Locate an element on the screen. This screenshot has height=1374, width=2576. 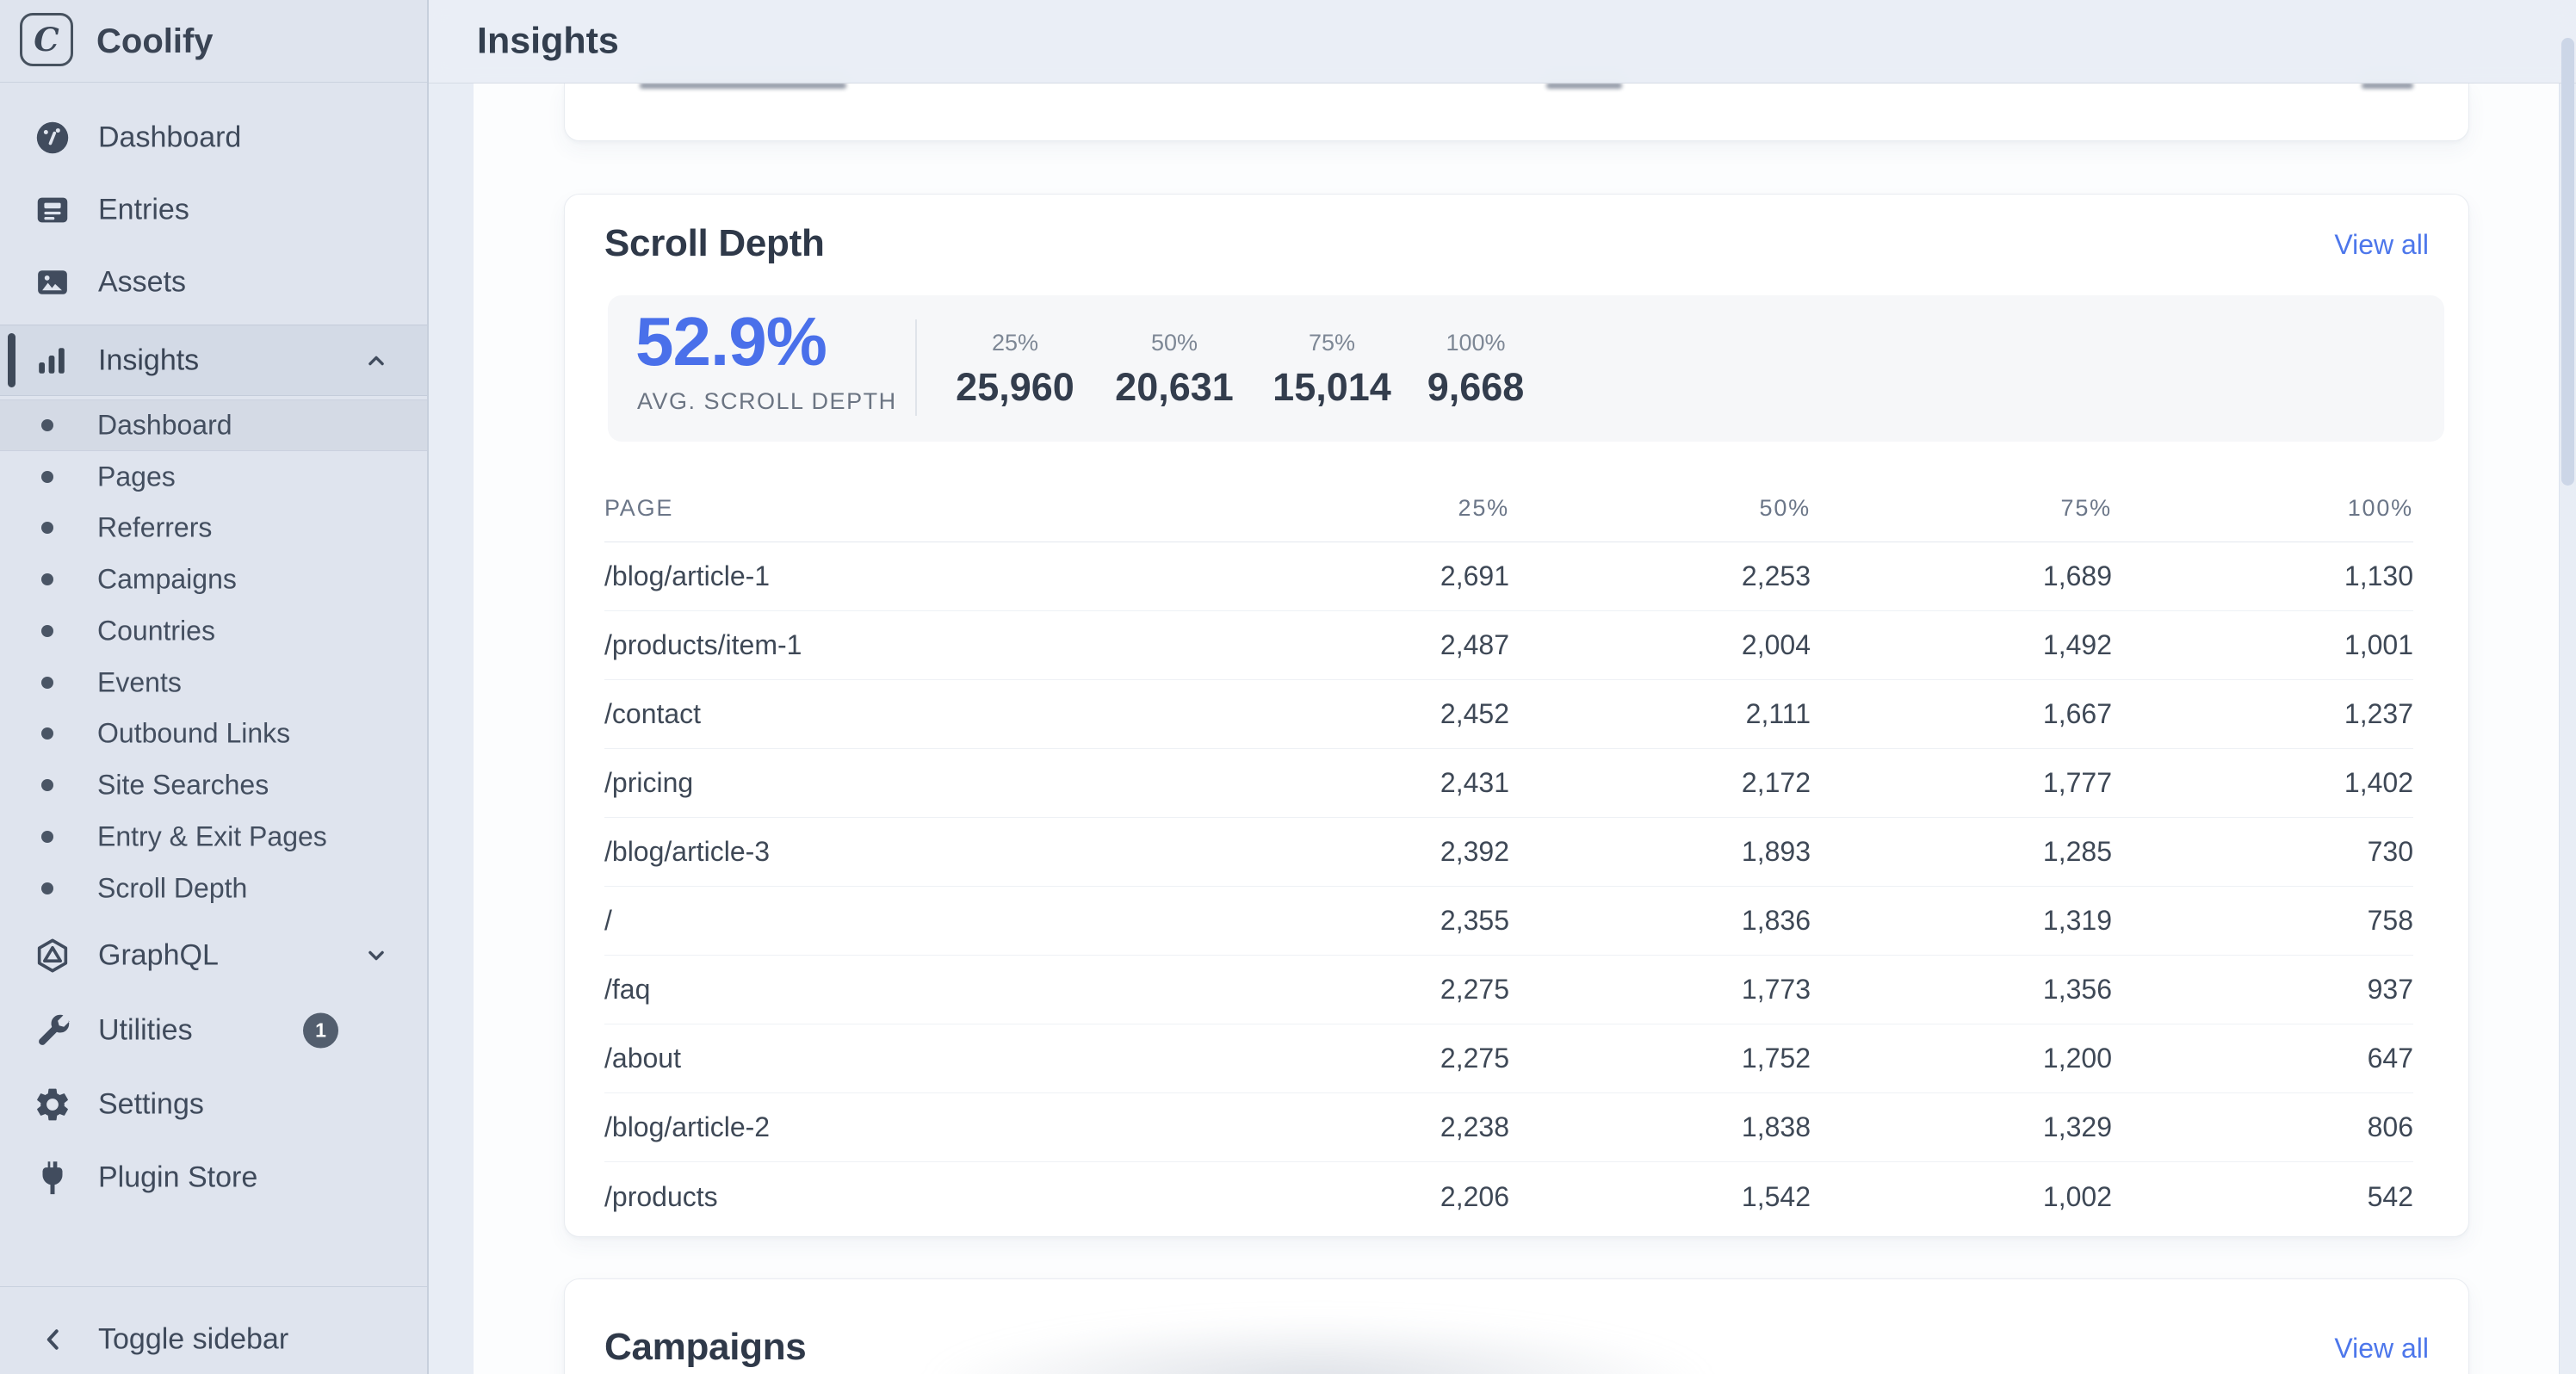
submenu-item-countries: Countries is located at coordinates (214, 631).